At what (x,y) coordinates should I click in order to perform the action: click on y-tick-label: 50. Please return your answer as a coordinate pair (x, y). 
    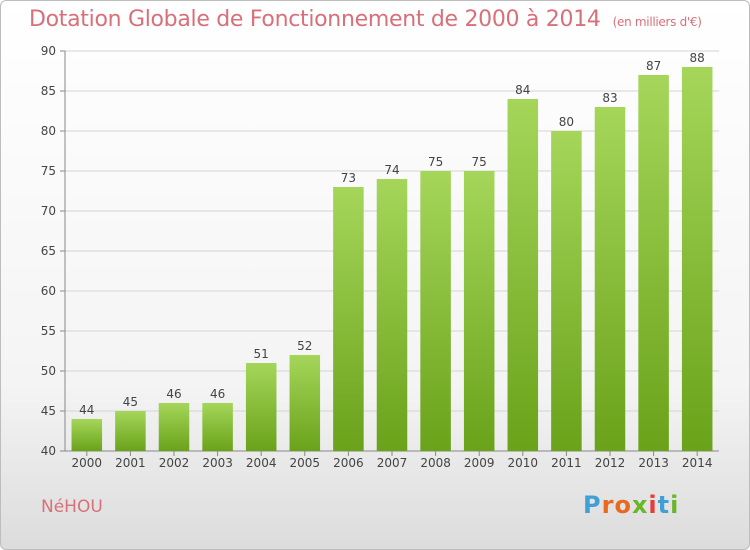
    Looking at the image, I should click on (48, 371).